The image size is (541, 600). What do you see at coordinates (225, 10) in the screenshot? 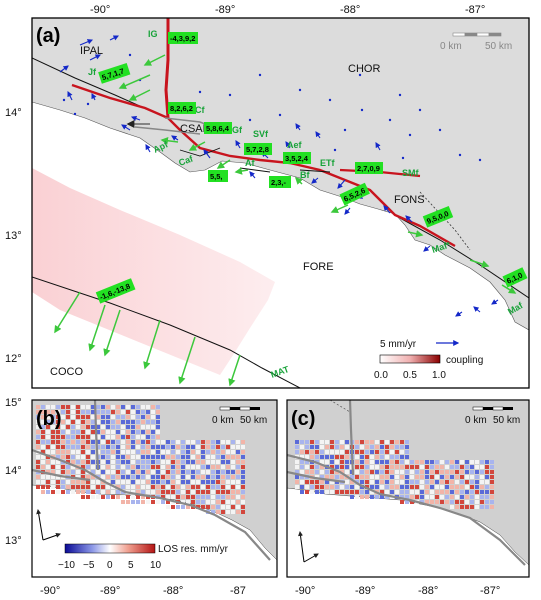
I see `top-tick-2: -89°` at bounding box center [225, 10].